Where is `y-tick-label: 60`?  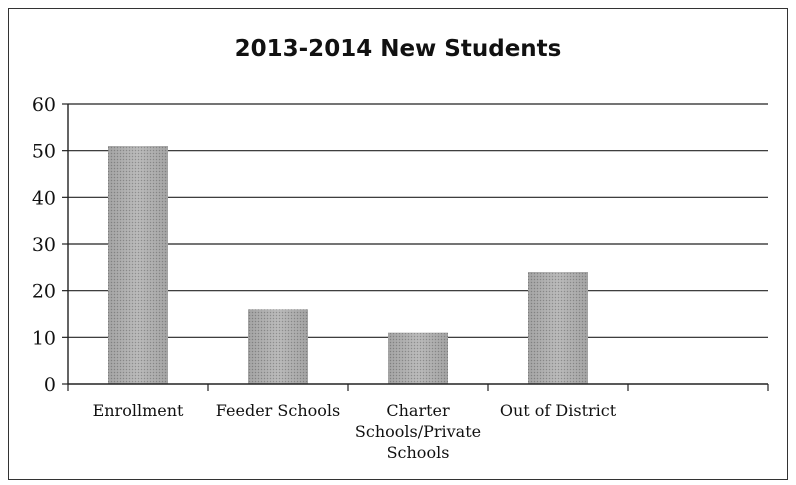 y-tick-label: 60 is located at coordinates (44, 105).